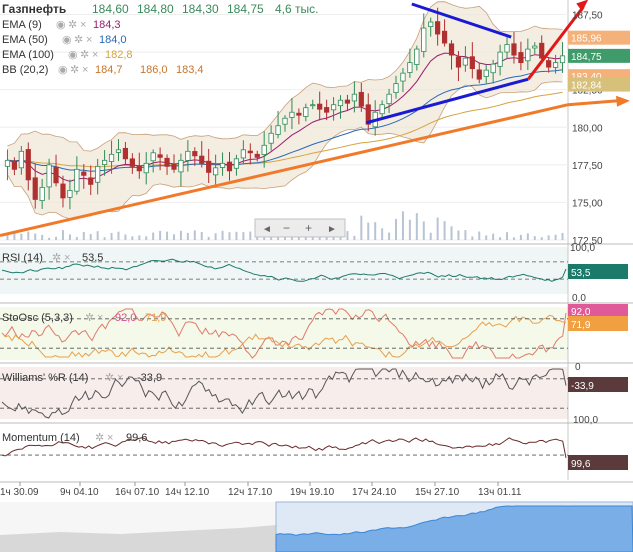 The height and width of the screenshot is (552, 633). What do you see at coordinates (598, 271) in the screenshot?
I see `rsi-tag: 53,5` at bounding box center [598, 271].